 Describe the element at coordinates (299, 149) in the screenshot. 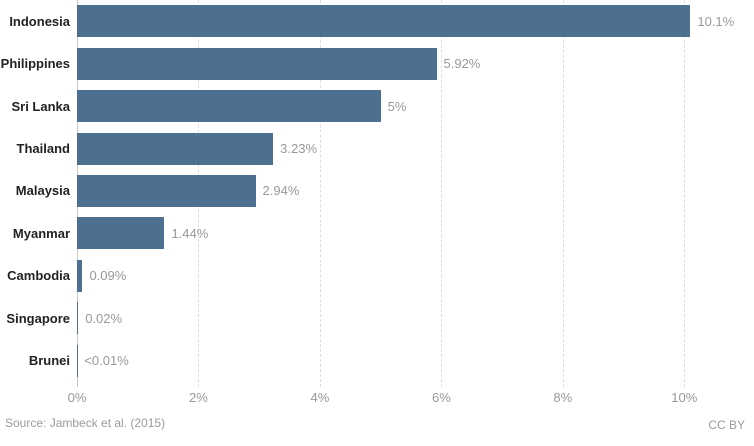

I see `value-label: 3.23%` at that location.